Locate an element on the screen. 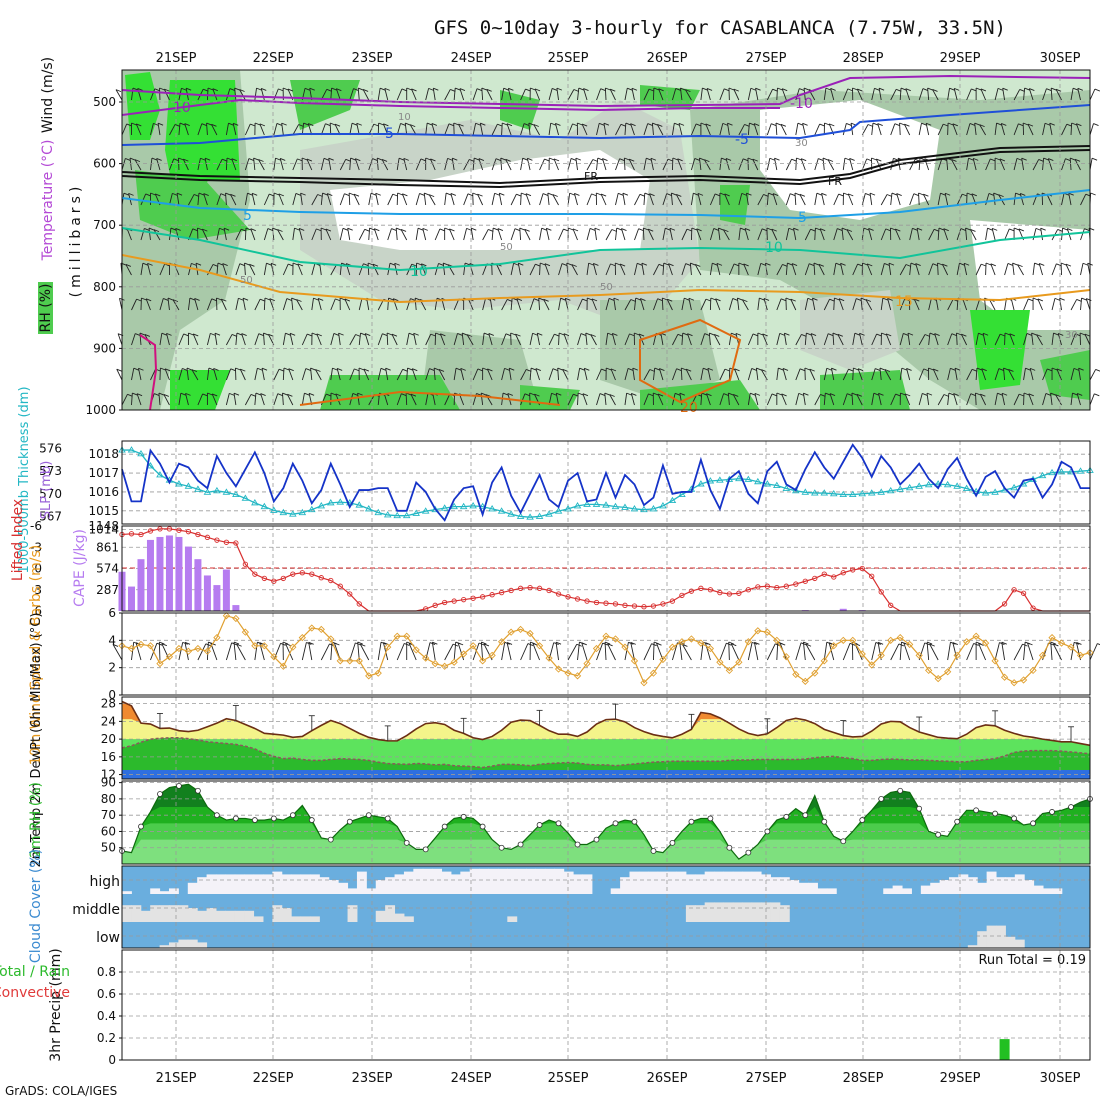  date-tick-label: 22SEP is located at coordinates (273, 58).